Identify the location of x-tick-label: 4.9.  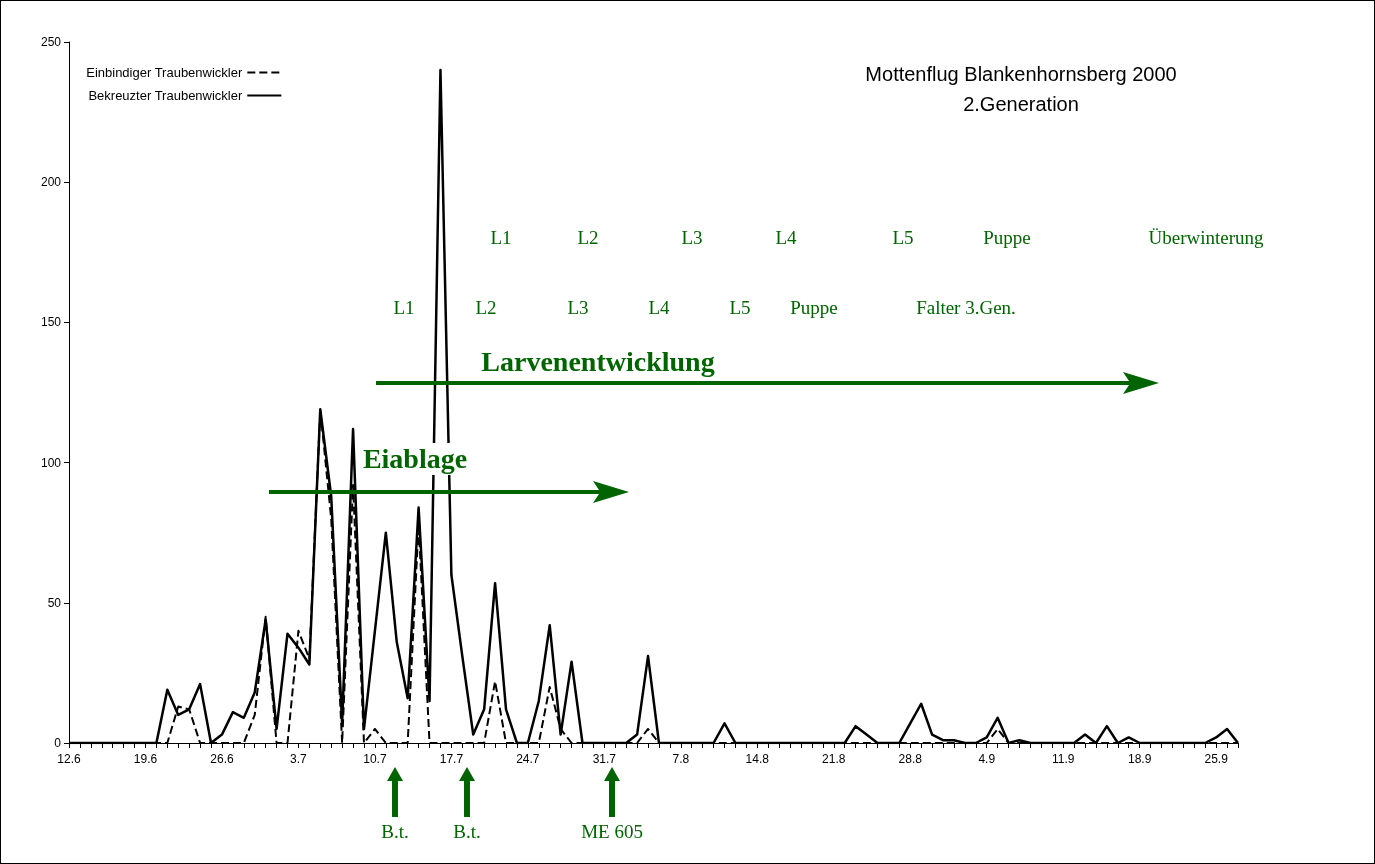
(987, 759).